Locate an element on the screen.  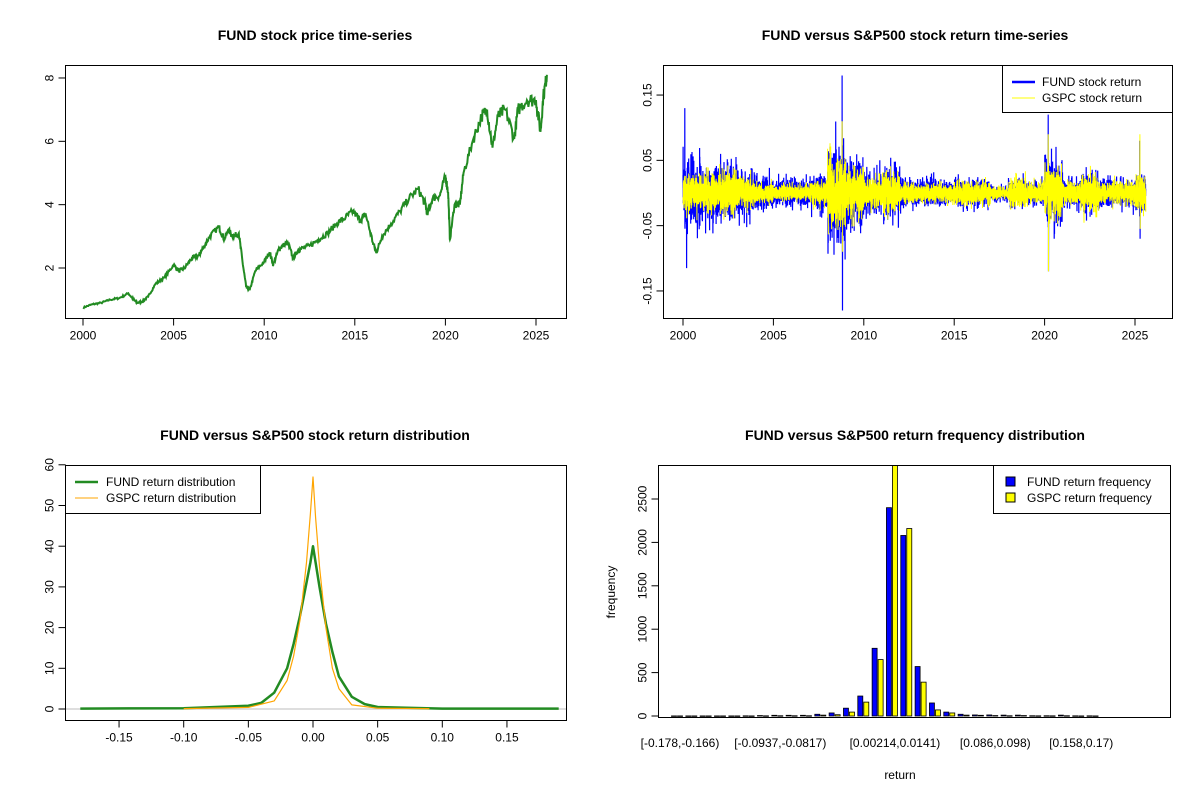
histogram-legend-box is located at coordinates (1082, 489).